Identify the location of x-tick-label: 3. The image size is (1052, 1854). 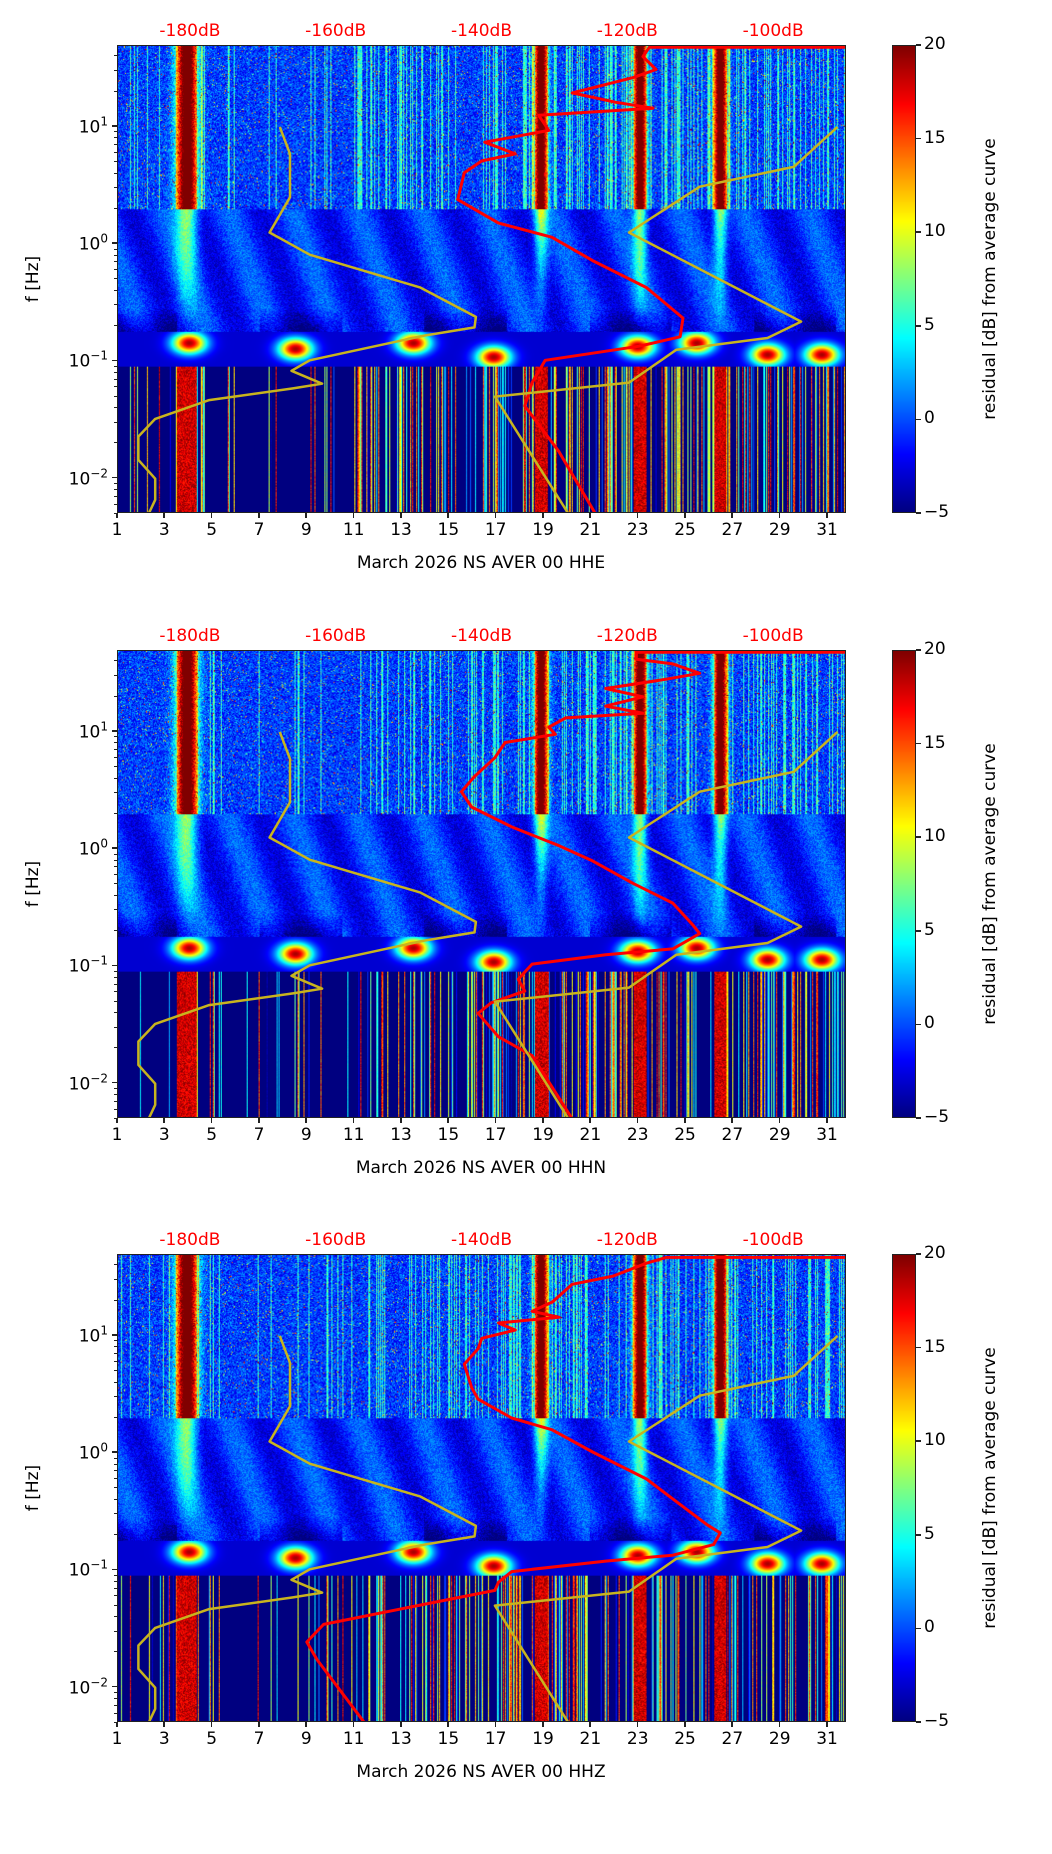
(164, 530).